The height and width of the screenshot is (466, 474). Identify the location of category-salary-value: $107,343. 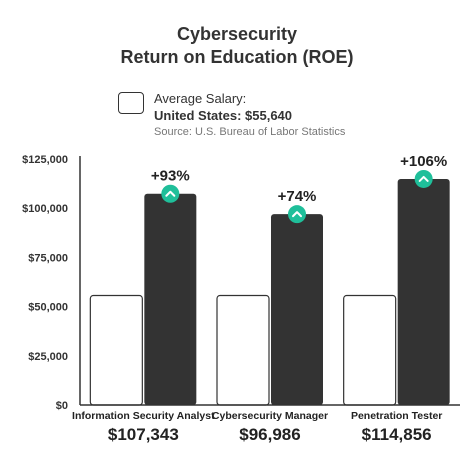
(143, 434).